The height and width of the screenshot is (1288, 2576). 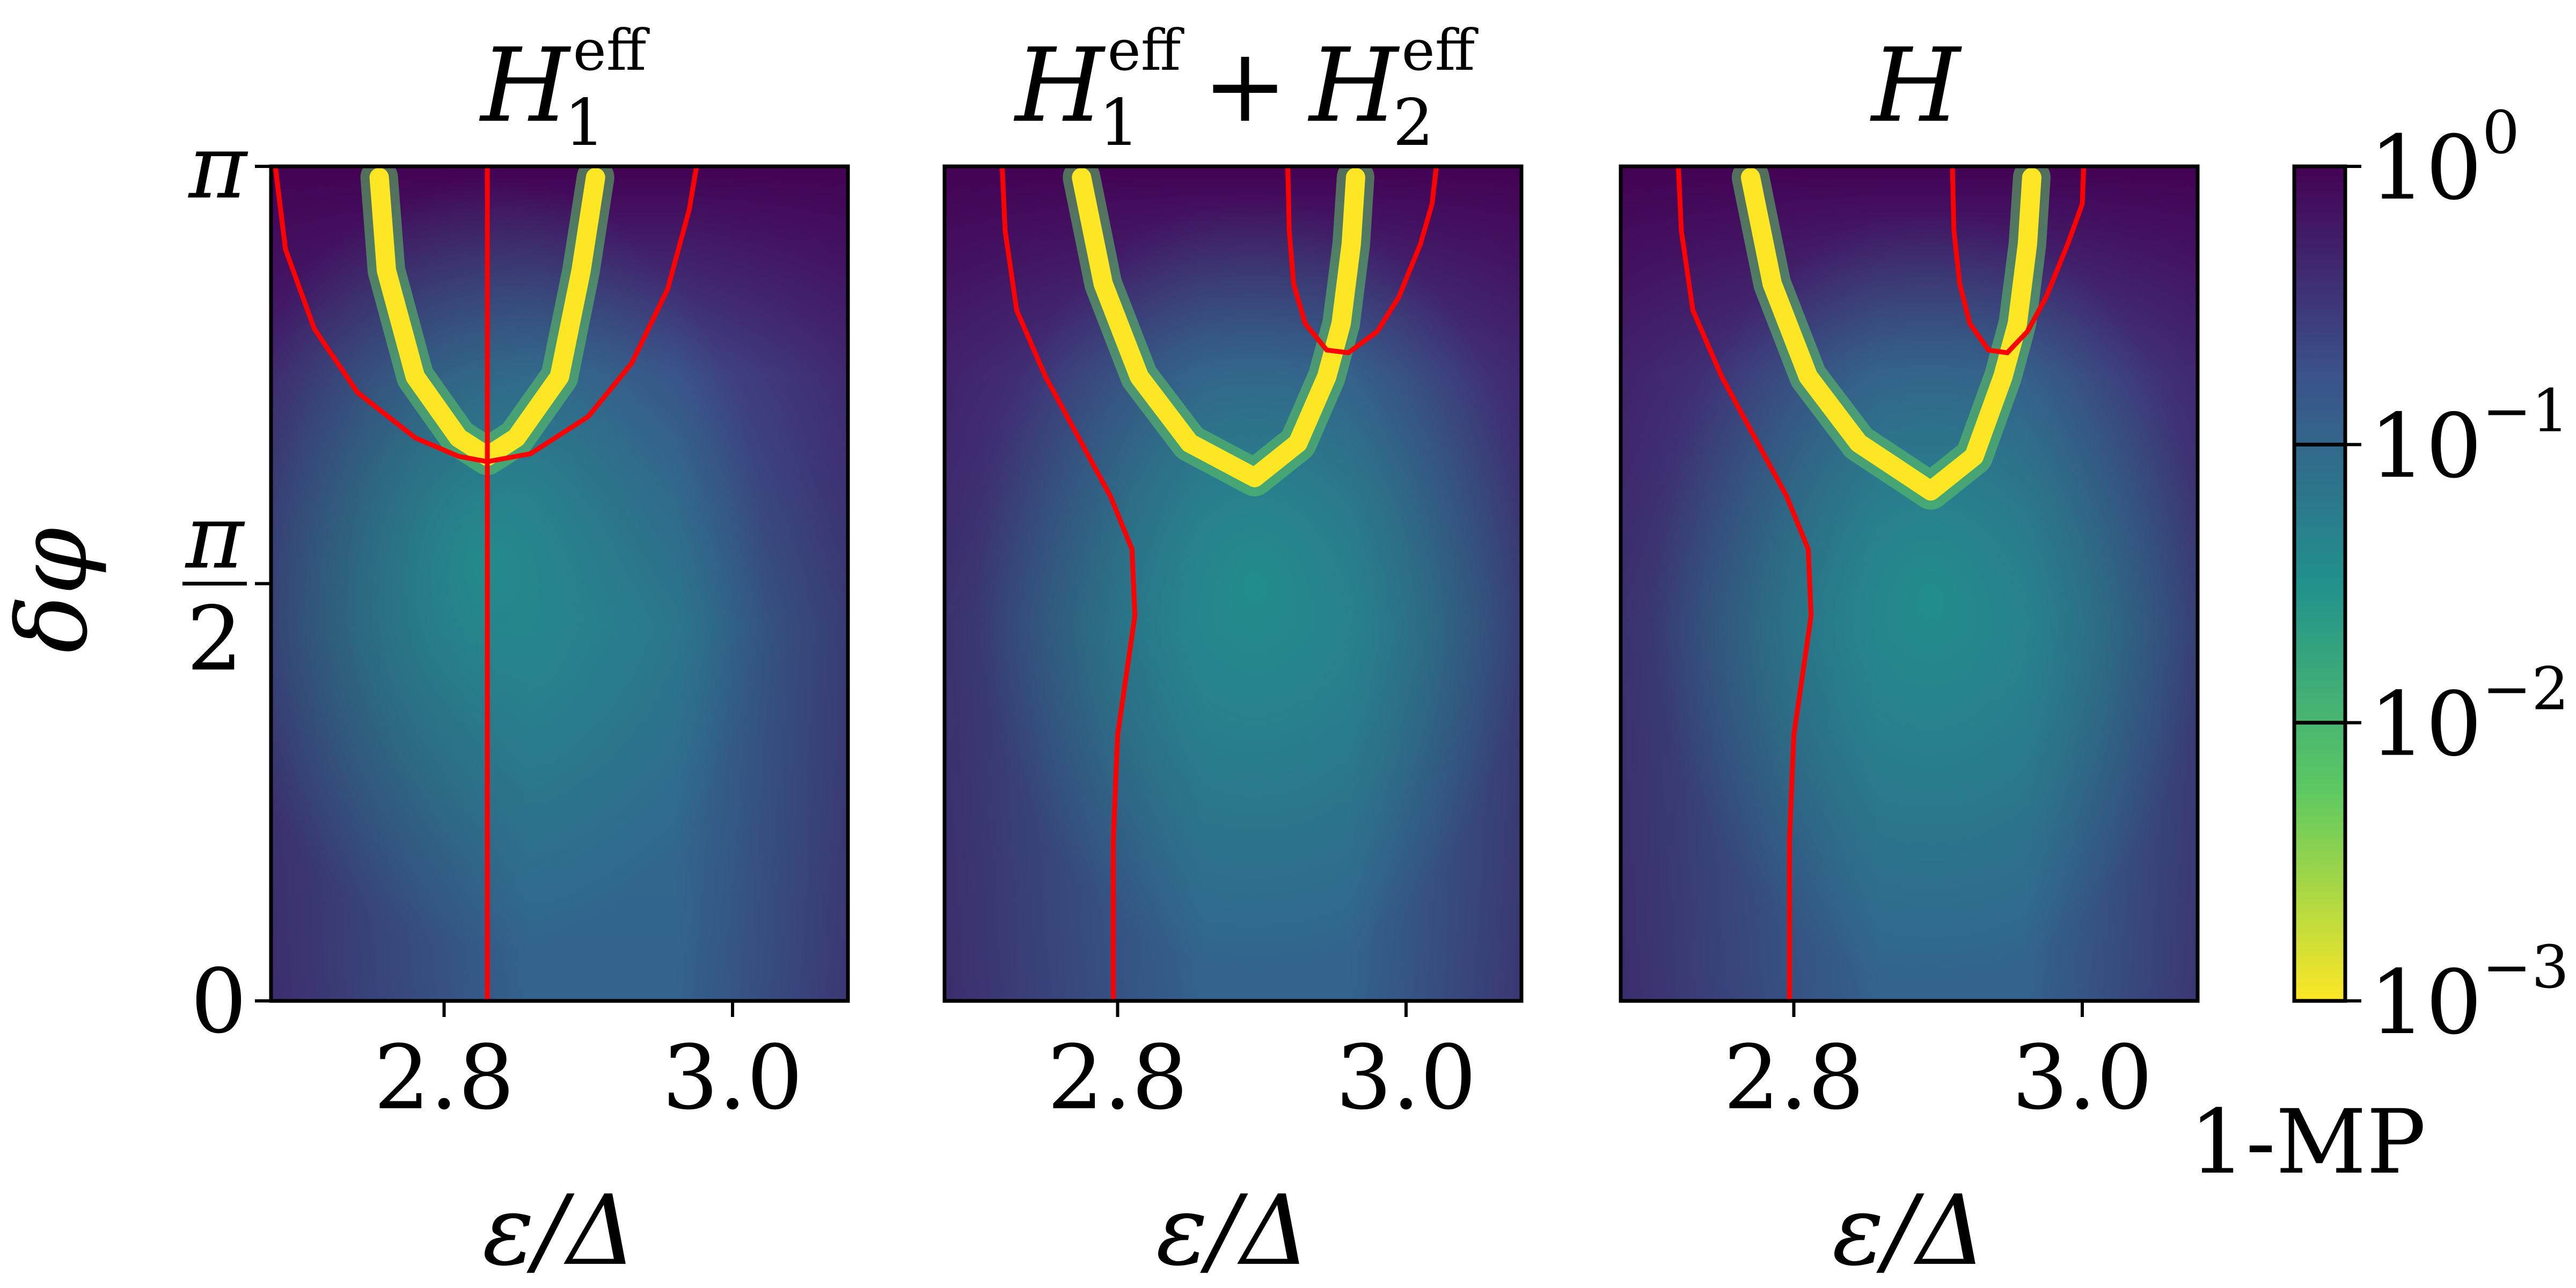 What do you see at coordinates (1413, 123) in the screenshot?
I see `title-2-sub2: 2` at bounding box center [1413, 123].